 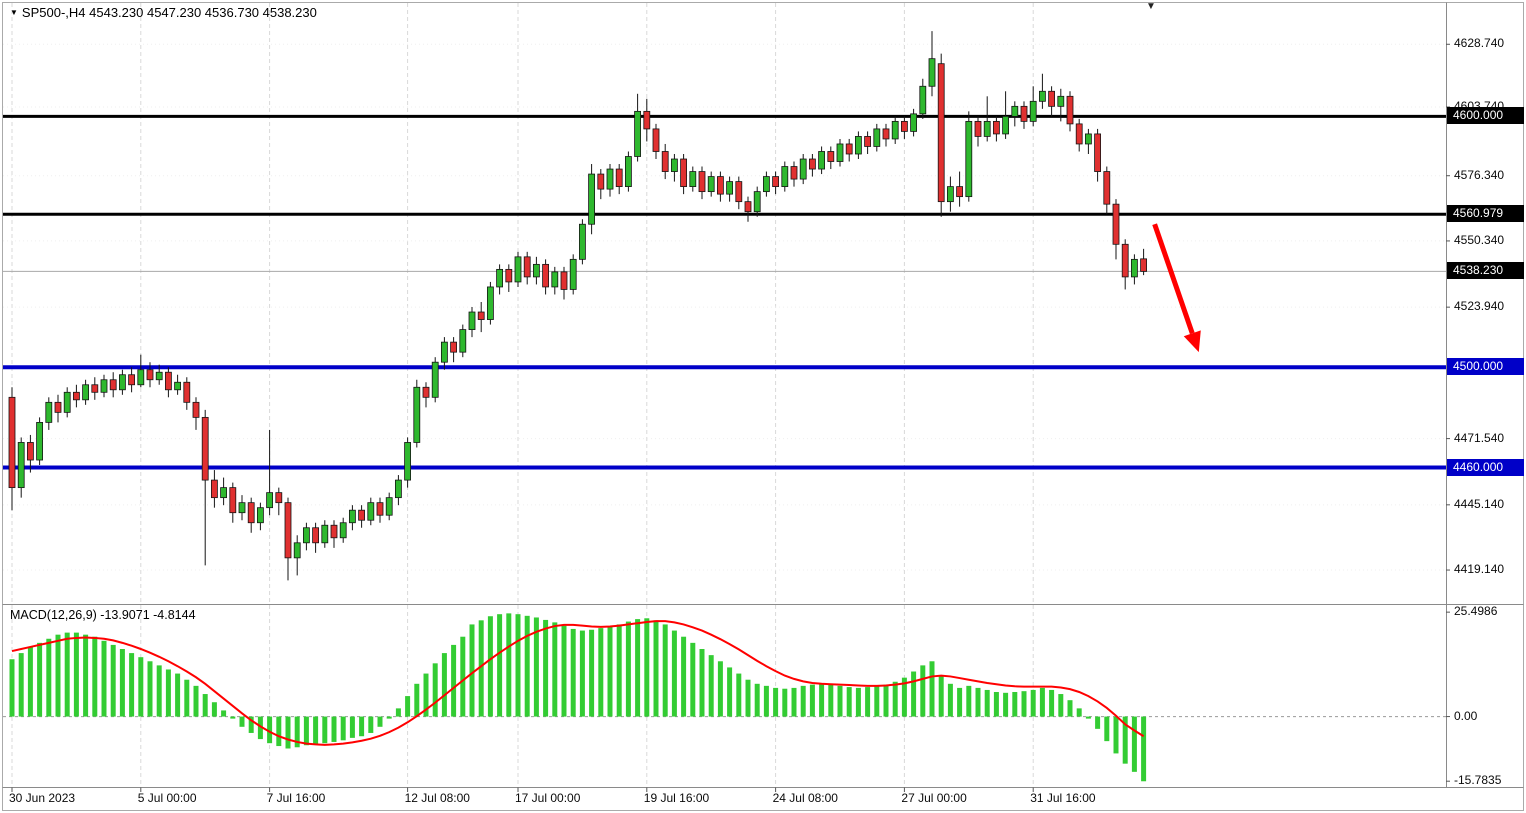 I want to click on chart-shift-marker-icon: ▼, so click(x=1151, y=6).